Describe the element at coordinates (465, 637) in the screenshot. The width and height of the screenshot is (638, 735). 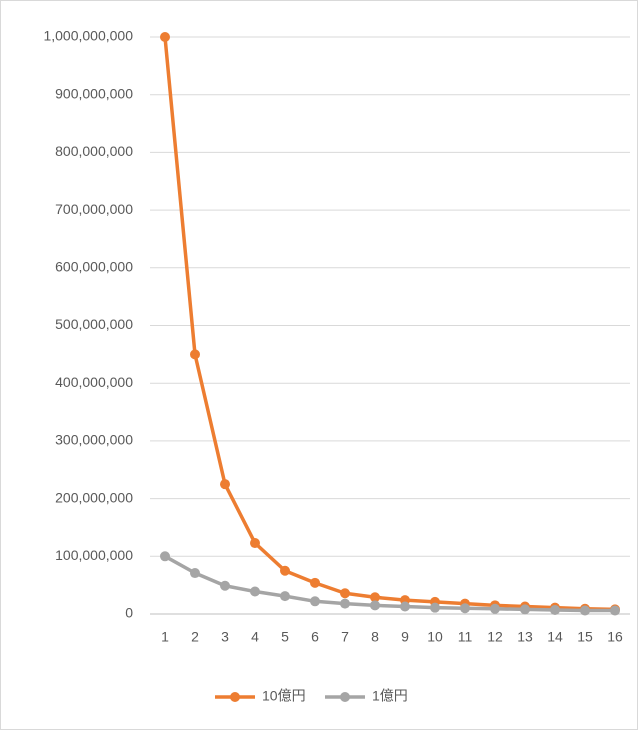
I see `x-tick-label: 11` at that location.